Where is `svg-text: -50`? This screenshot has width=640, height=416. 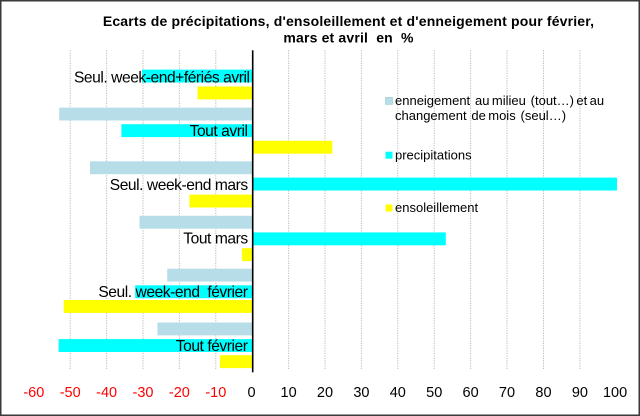 svg-text: -50 is located at coordinates (70, 393).